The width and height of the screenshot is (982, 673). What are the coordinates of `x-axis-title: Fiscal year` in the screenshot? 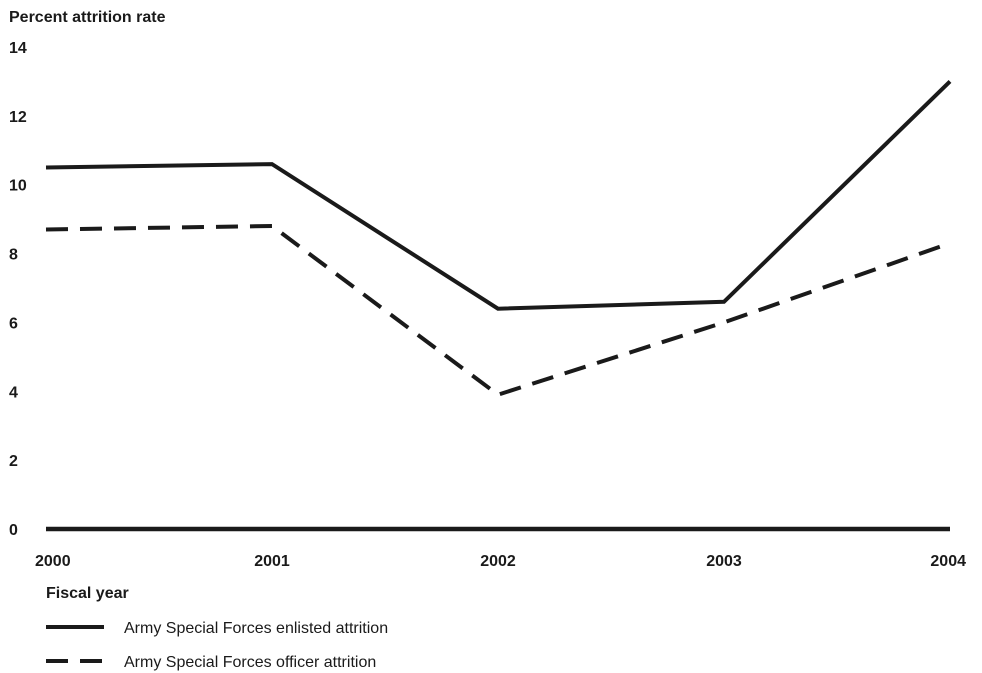 It's located at (87, 593).